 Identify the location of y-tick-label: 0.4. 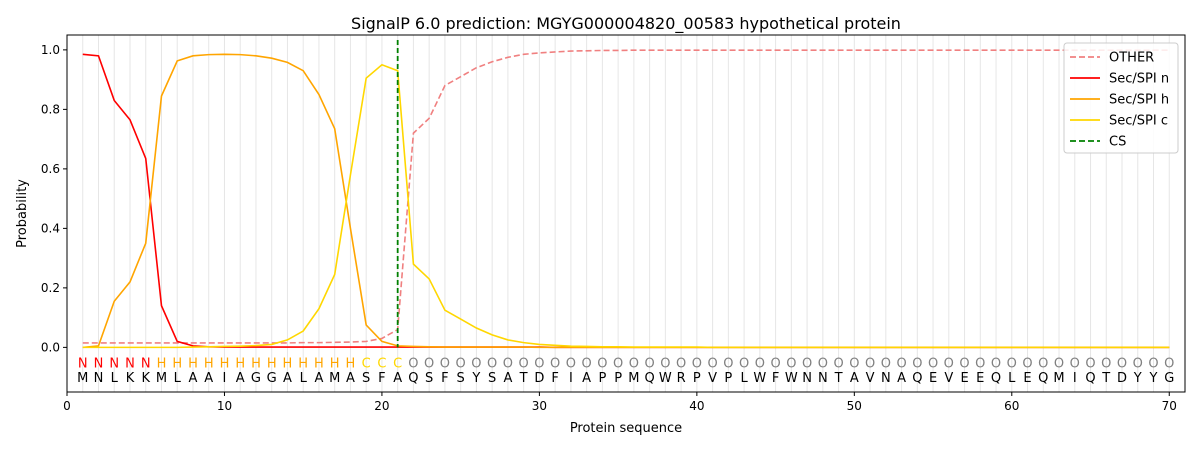
(50, 228).